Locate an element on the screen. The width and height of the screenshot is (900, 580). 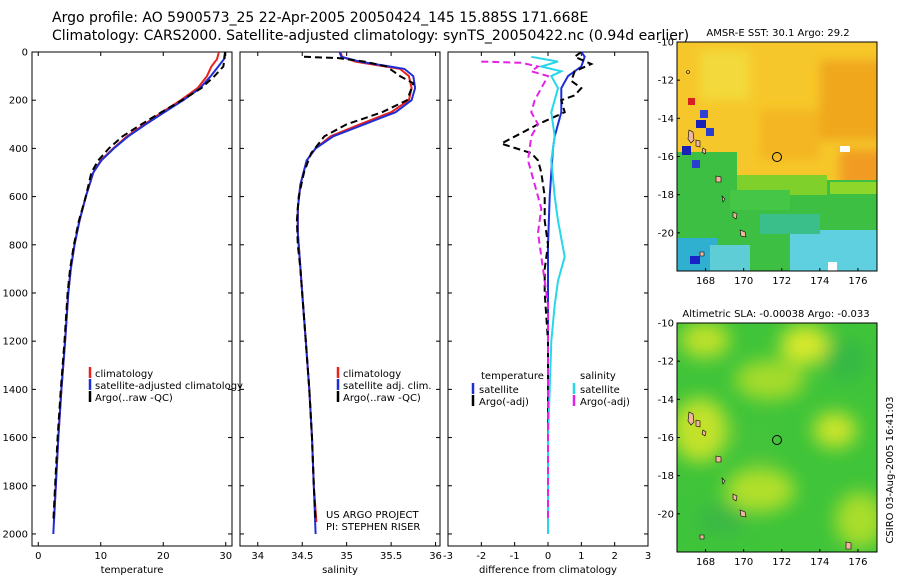
temperature-xtick-label: 10 is located at coordinates (100, 556).